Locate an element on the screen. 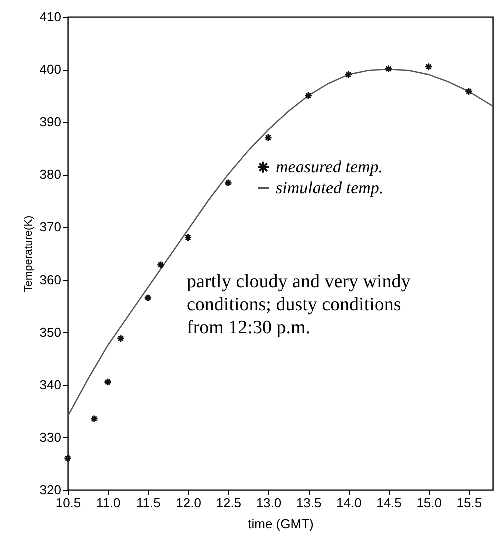 This screenshot has height=546, width=501. x-tick-label: 14.0 is located at coordinates (349, 503).